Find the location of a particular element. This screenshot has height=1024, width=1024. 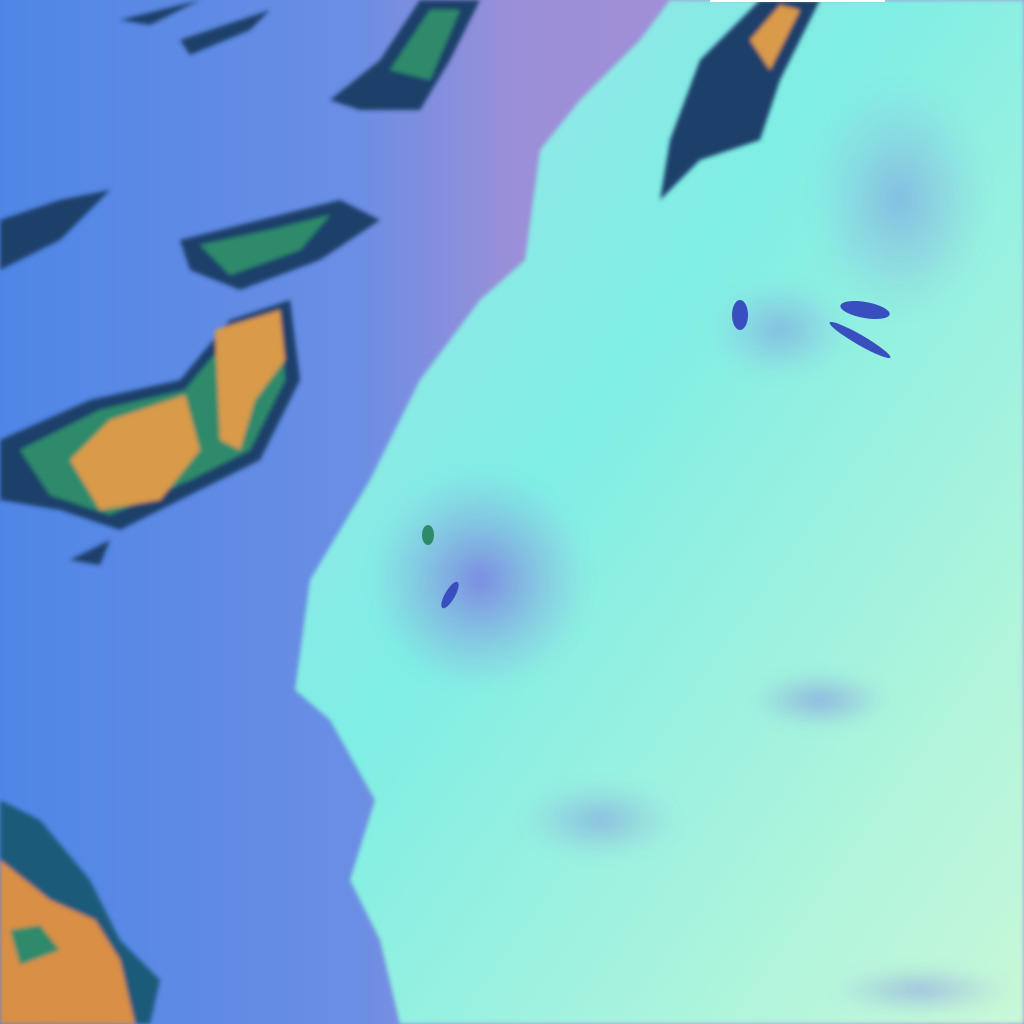

top-edge-strip is located at coordinates (797, 1).